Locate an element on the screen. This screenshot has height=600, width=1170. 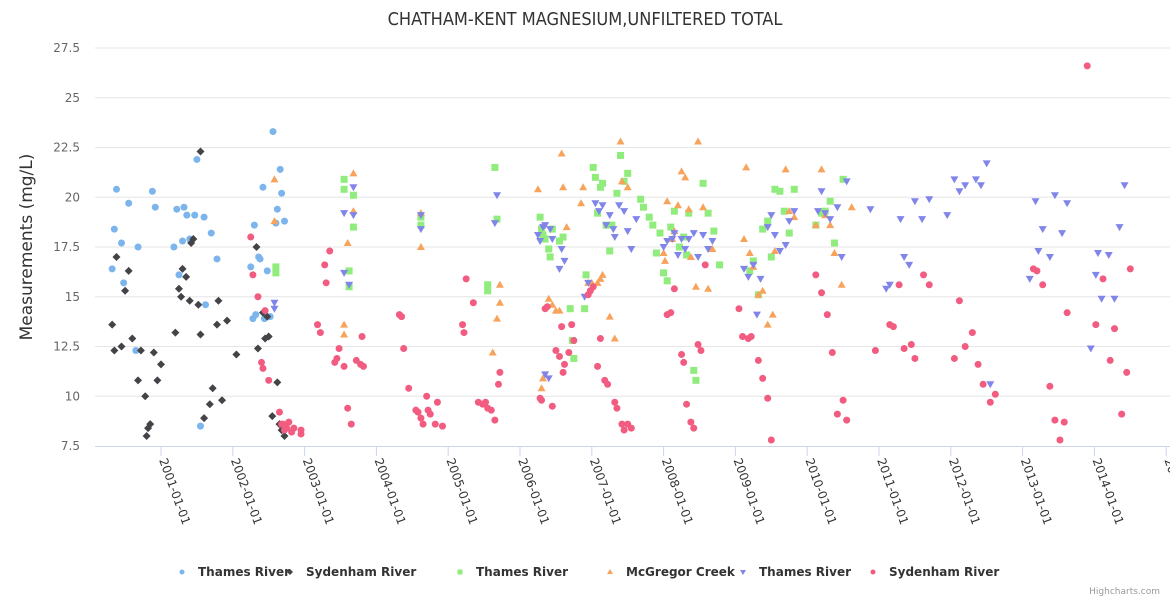
legend-item: Thames River is located at coordinates (235, 572).